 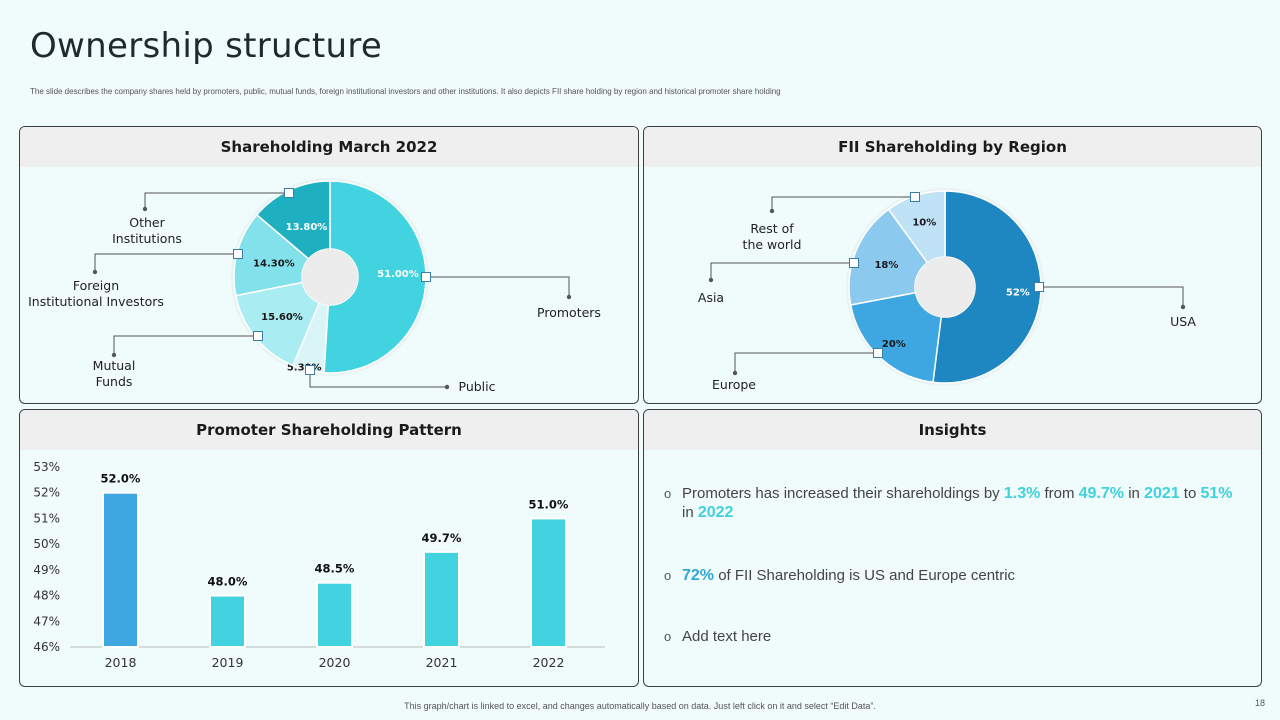 What do you see at coordinates (549, 504) in the screenshot?
I see `bar-value-label: 51.0%` at bounding box center [549, 504].